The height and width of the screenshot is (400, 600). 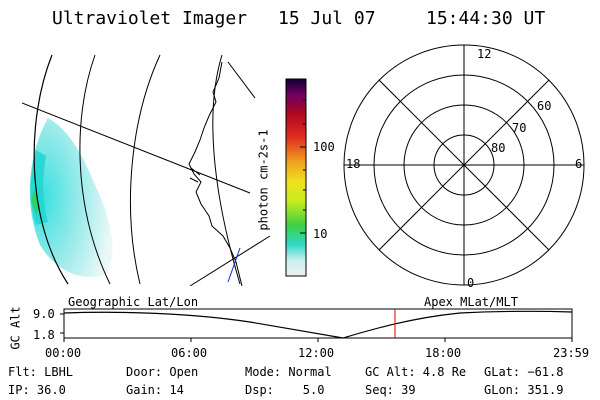 I want to click on ip-info: IP: 36.0, so click(x=37, y=390).